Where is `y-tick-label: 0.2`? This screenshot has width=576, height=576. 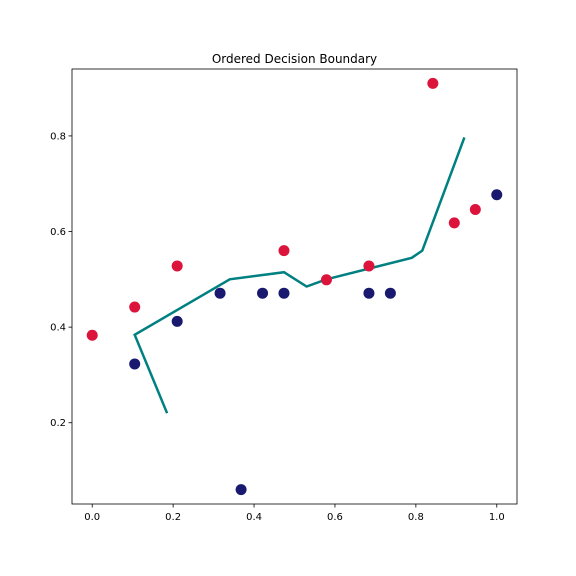
y-tick-label: 0.2 is located at coordinates (58, 423).